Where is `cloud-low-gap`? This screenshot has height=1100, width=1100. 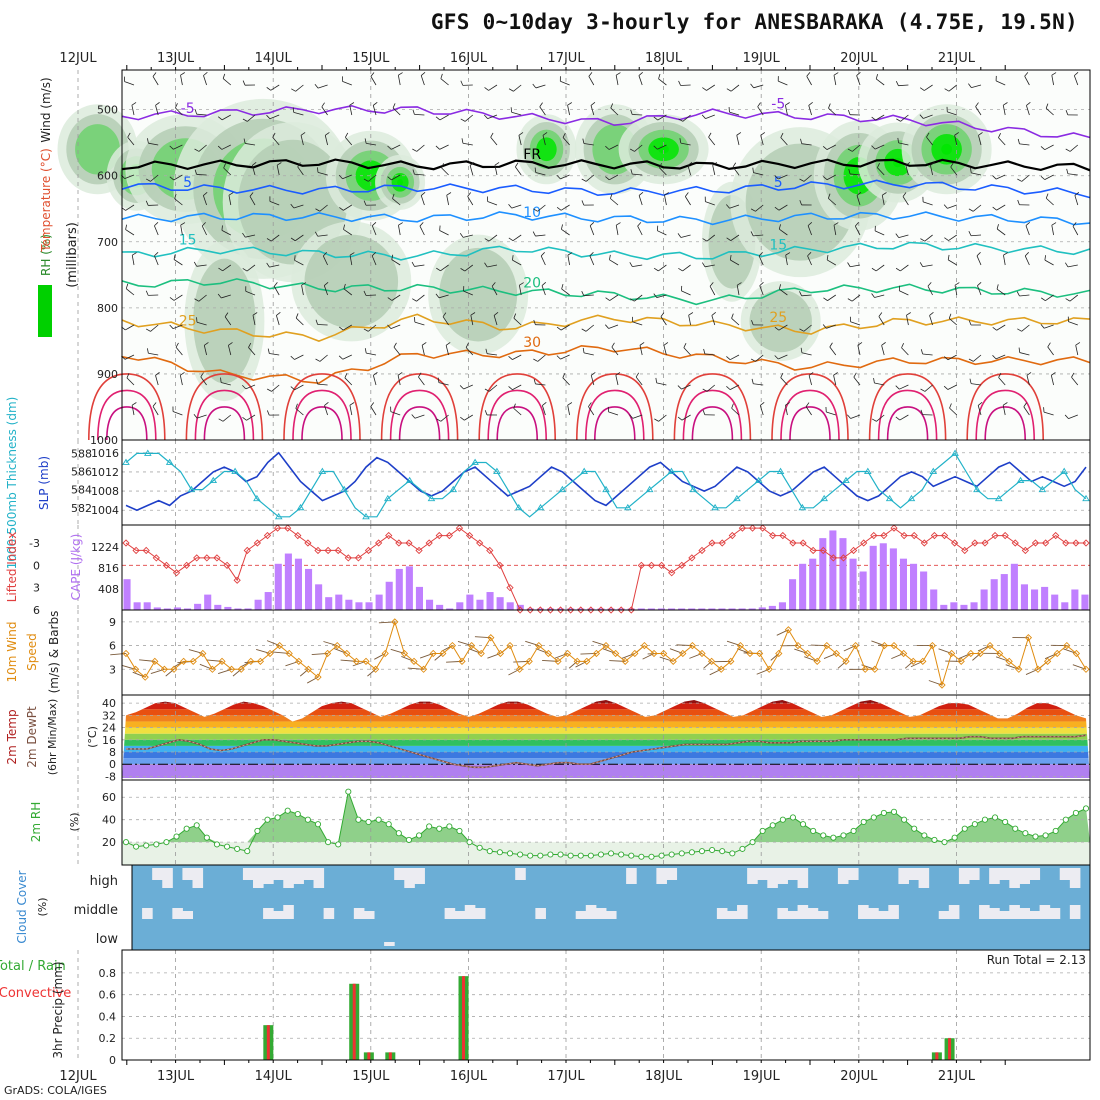
cloud-low-gap is located at coordinates (389, 944).